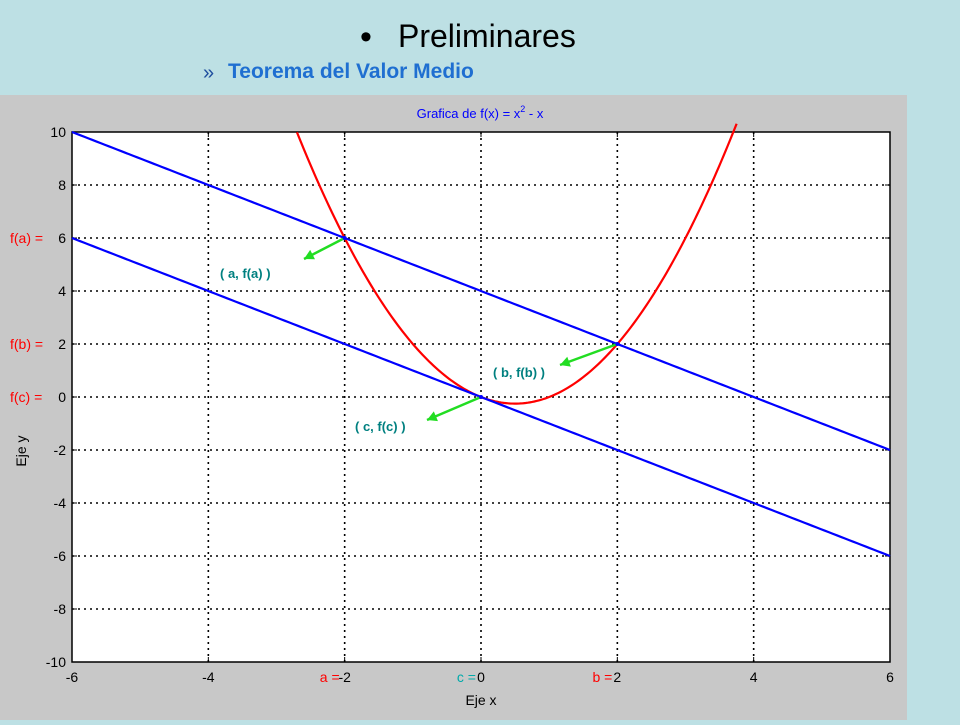  I want to click on y-tick-label: -10, so click(56, 662).